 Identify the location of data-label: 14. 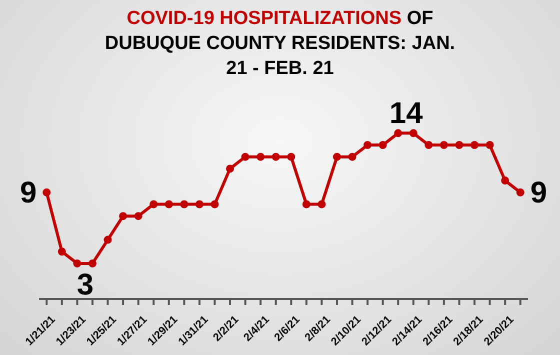
(406, 113).